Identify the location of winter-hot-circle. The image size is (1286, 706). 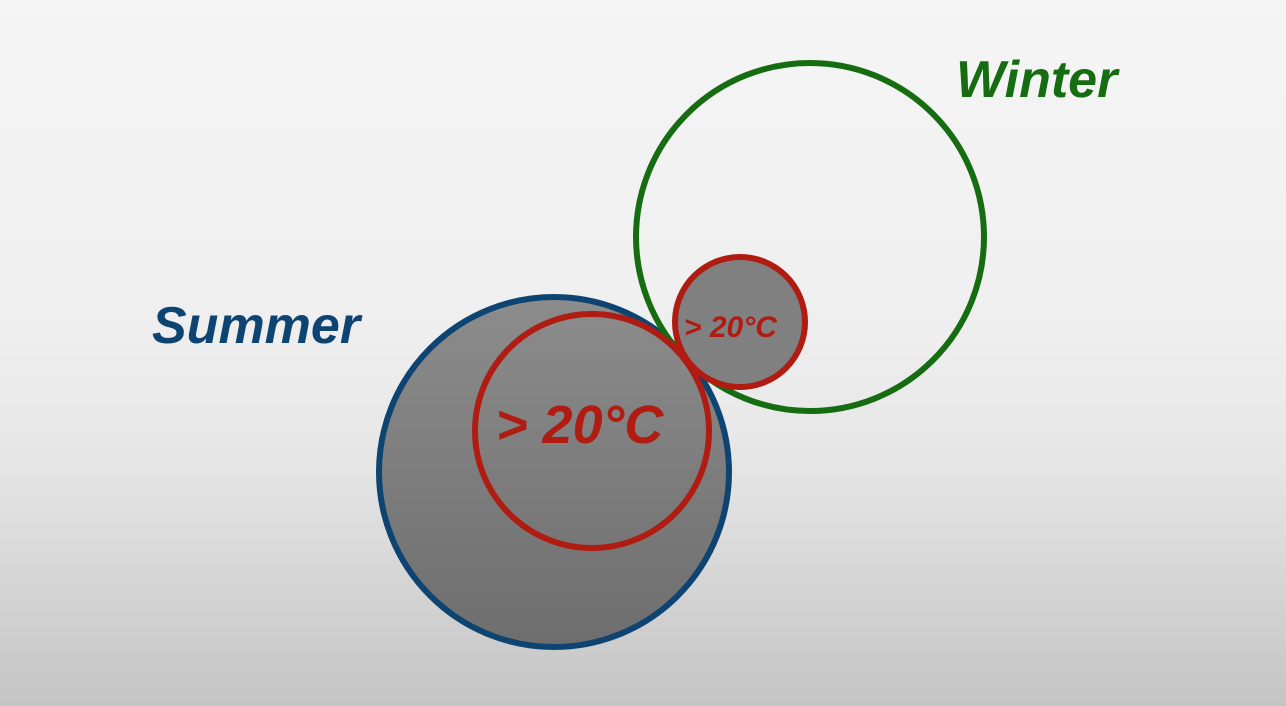
(740, 322).